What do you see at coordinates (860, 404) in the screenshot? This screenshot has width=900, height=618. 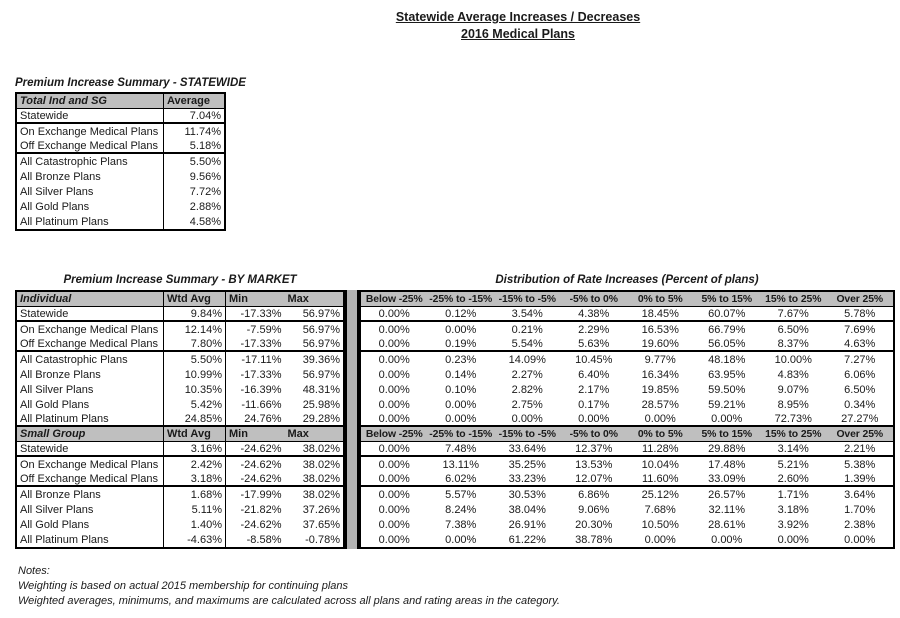 I see `dist-value-cell: 0.34%` at bounding box center [860, 404].